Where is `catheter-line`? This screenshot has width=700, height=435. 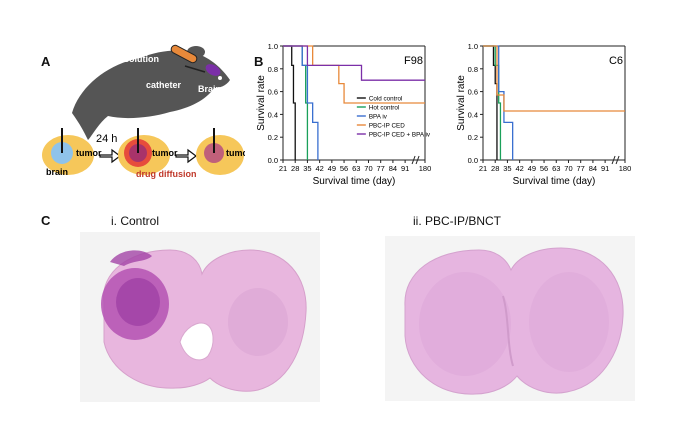 catheter-line is located at coordinates (195, 69).